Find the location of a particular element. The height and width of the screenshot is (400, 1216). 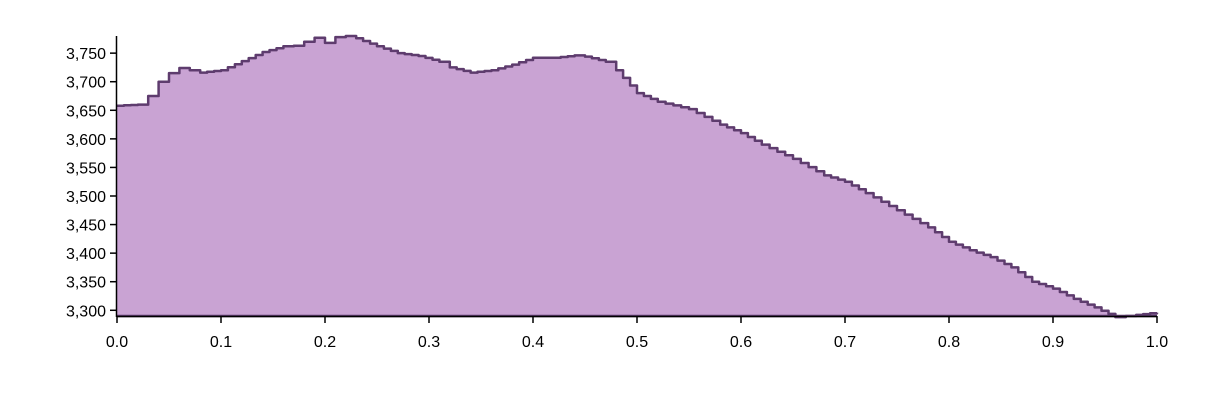

y-tick-label: 3,300 is located at coordinates (86, 311).